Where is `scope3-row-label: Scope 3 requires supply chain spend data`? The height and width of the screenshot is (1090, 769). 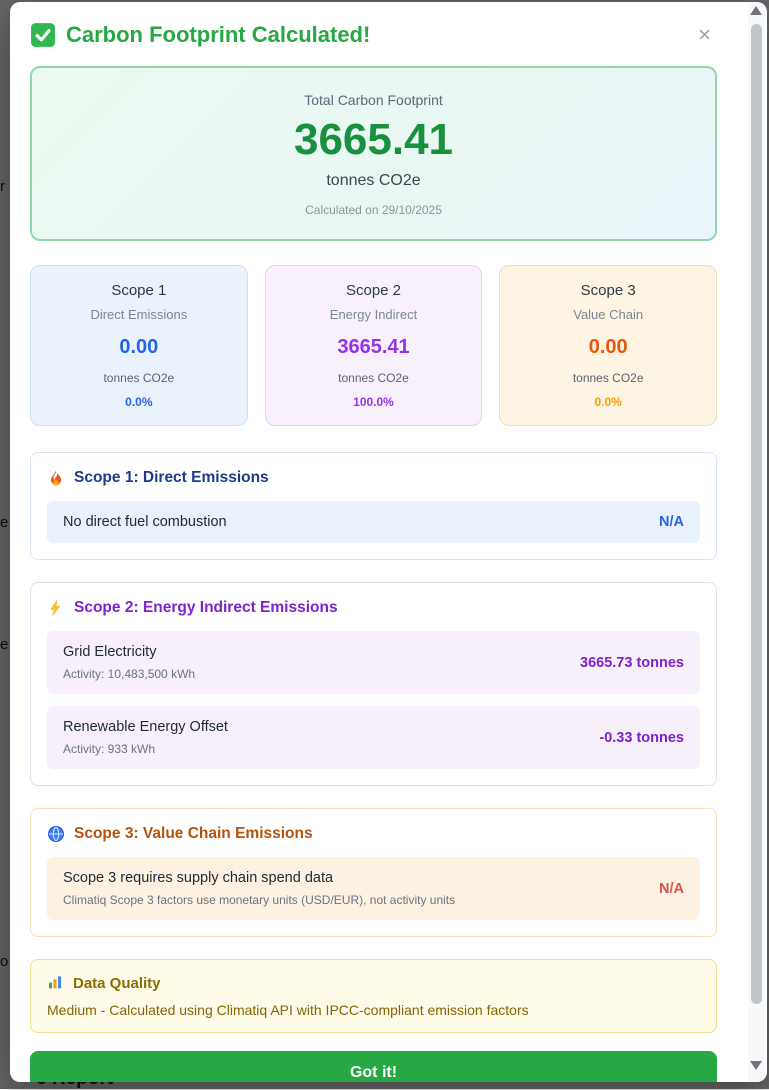 scope3-row-label: Scope 3 requires supply chain spend data is located at coordinates (198, 878).